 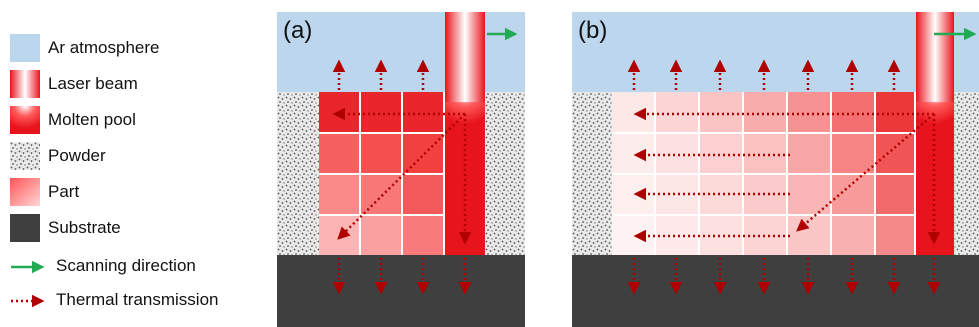 What do you see at coordinates (140, 229) in the screenshot?
I see `legend-item-substrate: Substrate` at bounding box center [140, 229].